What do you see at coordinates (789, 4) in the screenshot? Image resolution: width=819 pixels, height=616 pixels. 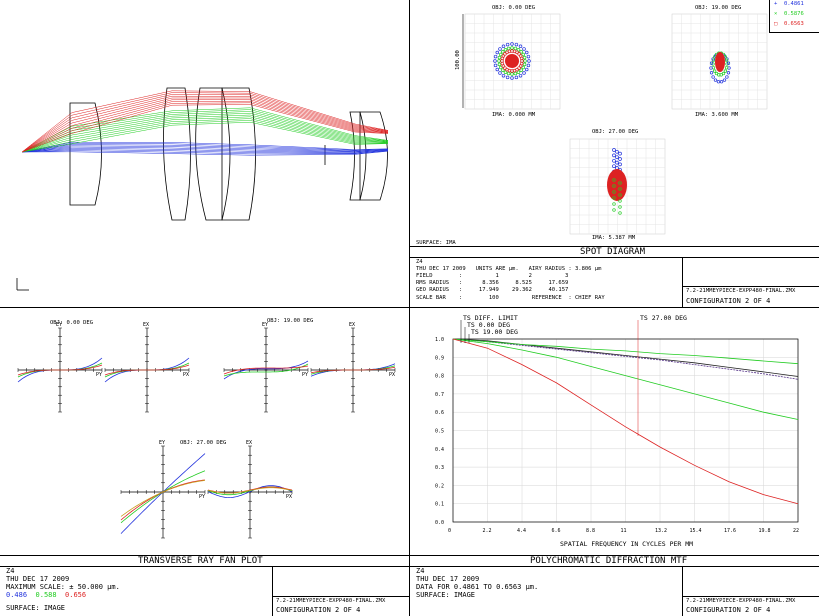 I see `legend-item-1: + 0.4861` at bounding box center [789, 4].